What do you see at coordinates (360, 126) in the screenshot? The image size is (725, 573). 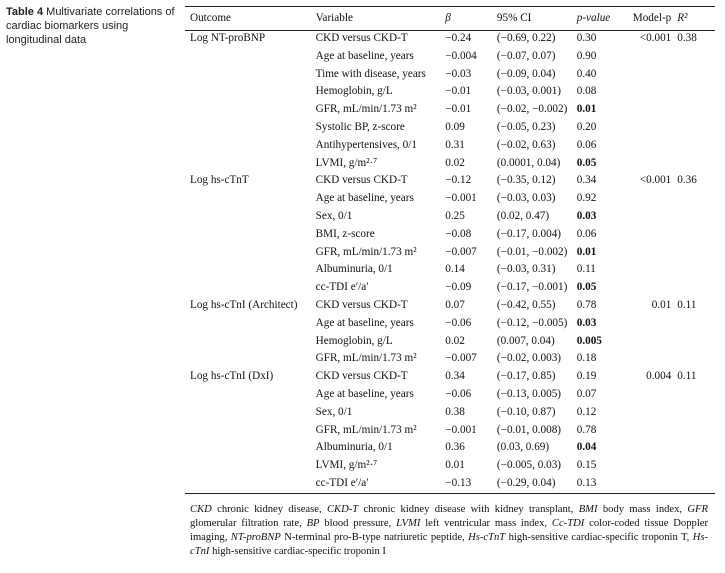 I see `variable-cell: Systolic BP, z-score` at bounding box center [360, 126].